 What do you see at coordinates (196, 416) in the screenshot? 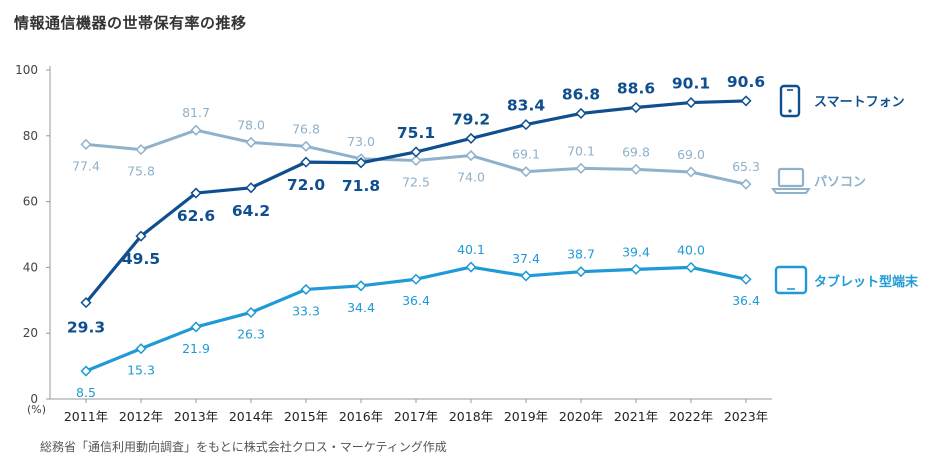
I see `x-tick-label: 2013年` at bounding box center [196, 416].